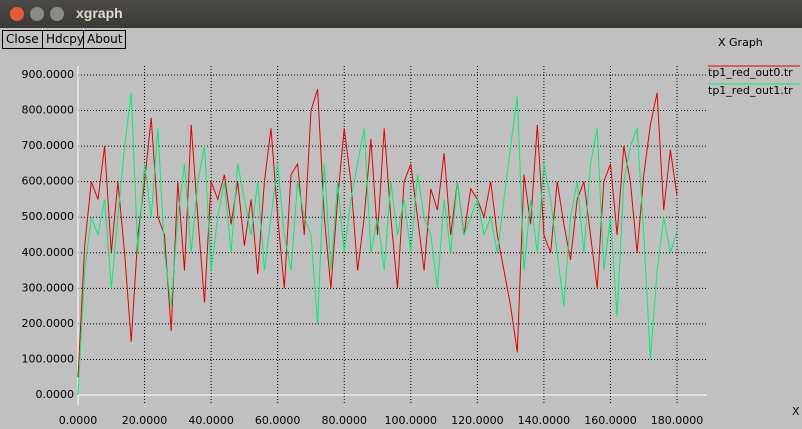  Describe the element at coordinates (48, 216) in the screenshot. I see `y-tick-label: 500.0000` at that location.